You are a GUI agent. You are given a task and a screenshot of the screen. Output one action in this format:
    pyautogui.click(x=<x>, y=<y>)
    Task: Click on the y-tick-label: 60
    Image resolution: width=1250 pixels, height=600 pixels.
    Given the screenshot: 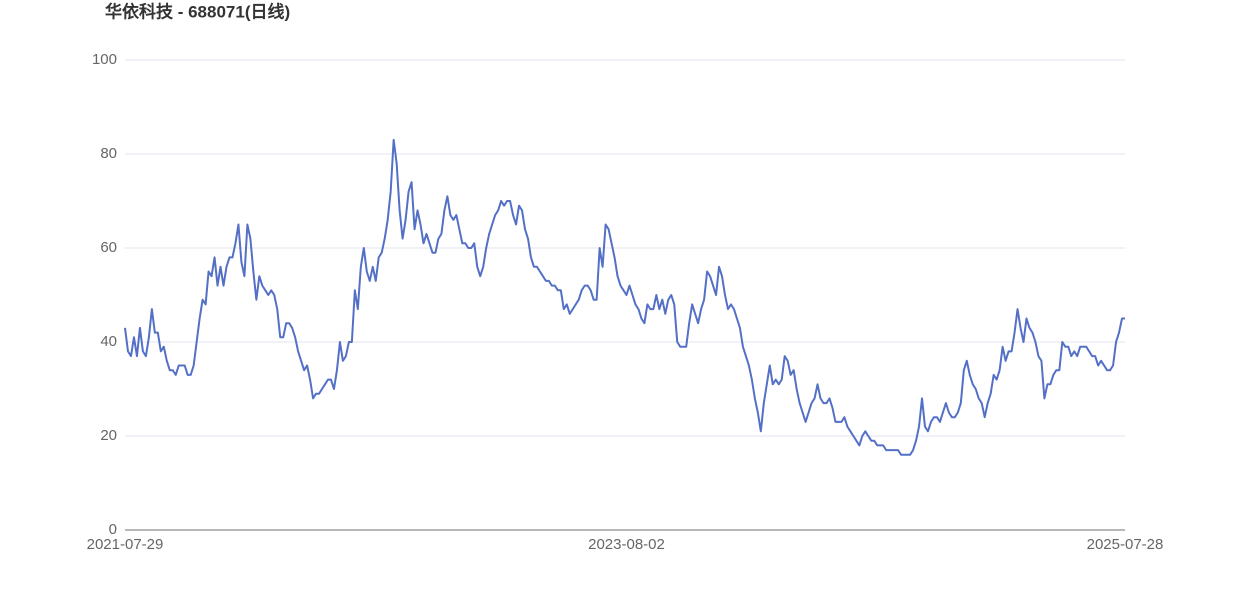 What is the action you would take?
    pyautogui.click(x=108, y=247)
    